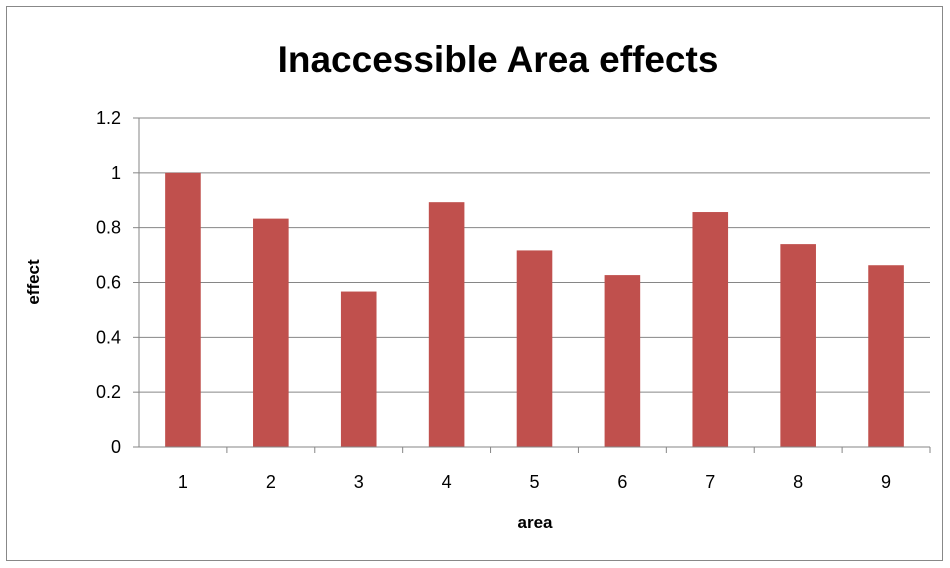 Image resolution: width=950 pixels, height=568 pixels. I want to click on x-tick-label-3: 3, so click(359, 482).